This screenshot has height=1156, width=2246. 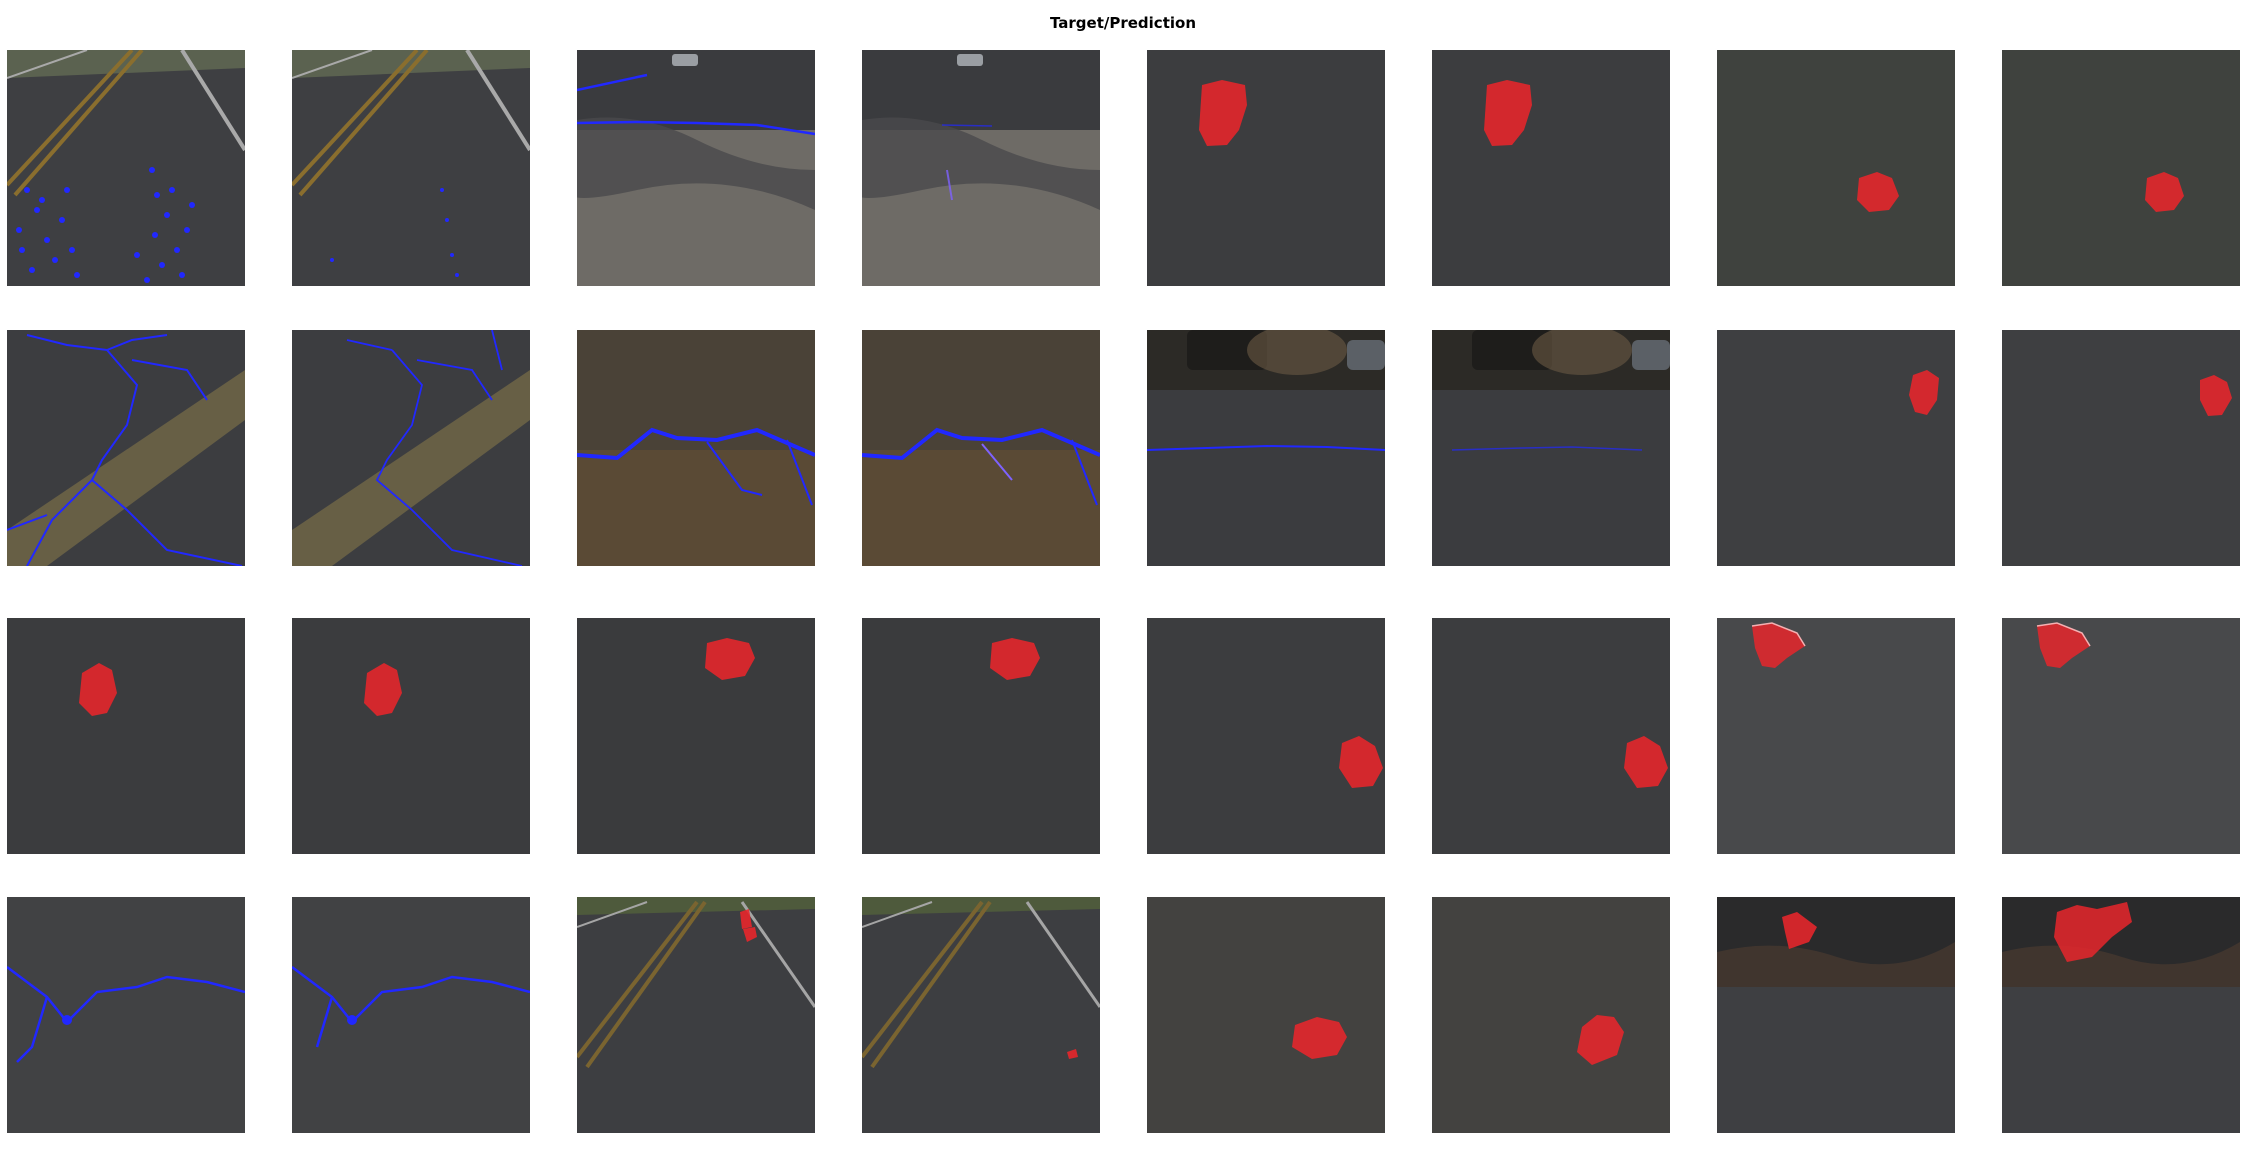 What do you see at coordinates (1551, 168) in the screenshot?
I see `tile-r0-c5-prediction` at bounding box center [1551, 168].